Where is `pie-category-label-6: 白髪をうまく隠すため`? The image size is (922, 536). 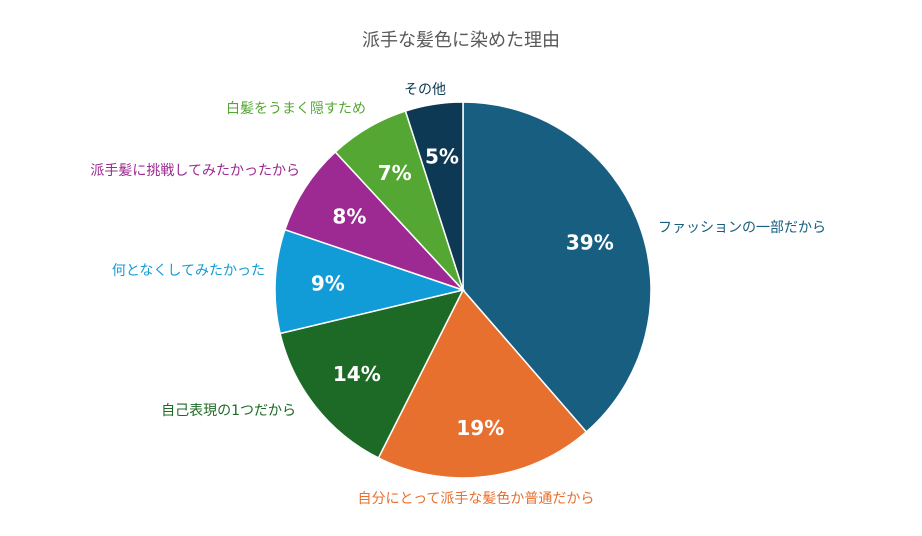 pie-category-label-6: 白髪をうまく隠すため is located at coordinates (296, 109).